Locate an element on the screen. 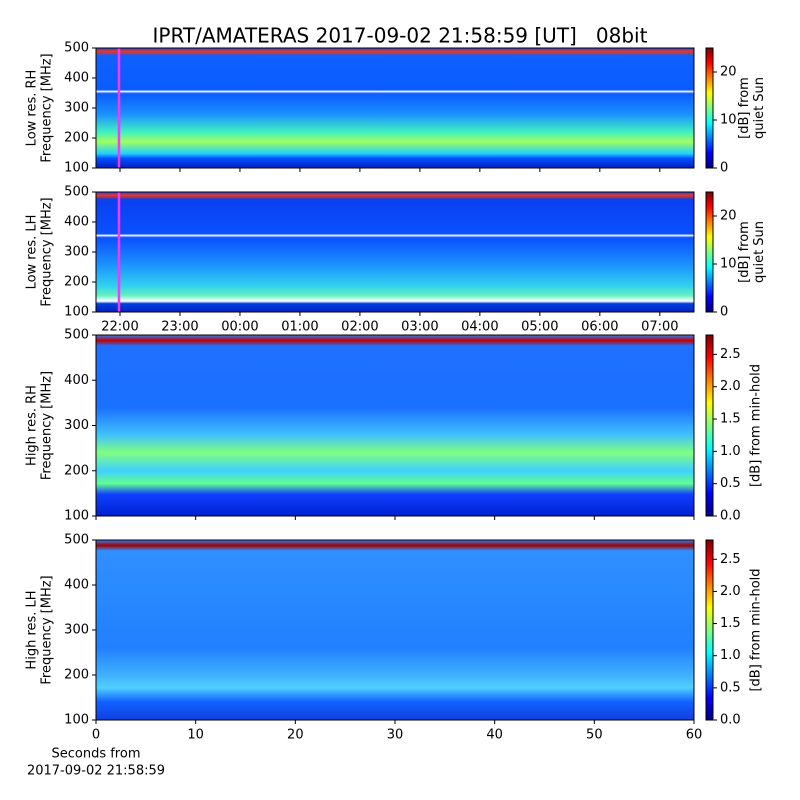 This screenshot has width=800, height=800. x-tick-label: 60 is located at coordinates (694, 735).